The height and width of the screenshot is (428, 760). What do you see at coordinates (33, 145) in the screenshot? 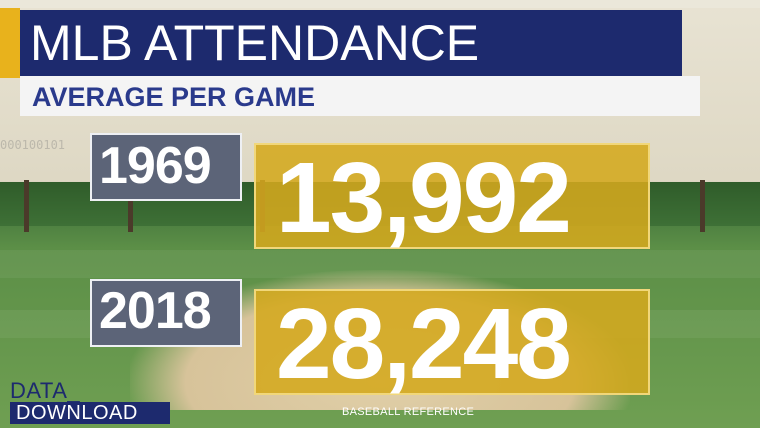
I see `background-binary-texture: 000100101` at bounding box center [33, 145].